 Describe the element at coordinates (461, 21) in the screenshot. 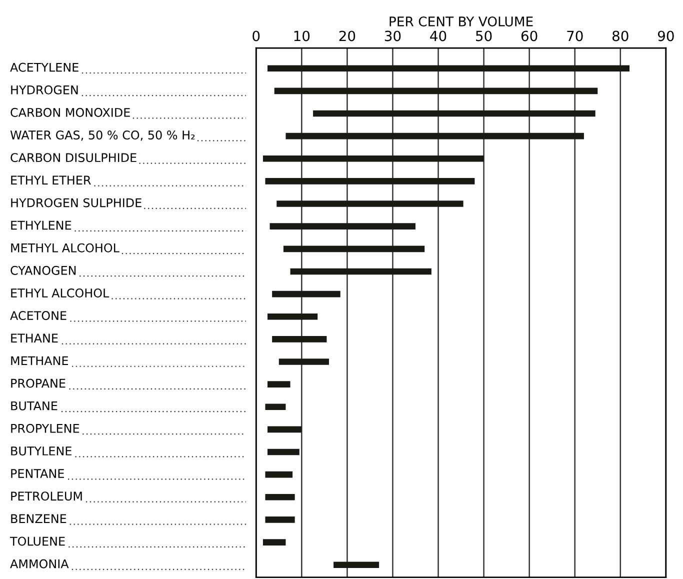

I see `x-axis-title: PER CENT BY VOLUME` at that location.